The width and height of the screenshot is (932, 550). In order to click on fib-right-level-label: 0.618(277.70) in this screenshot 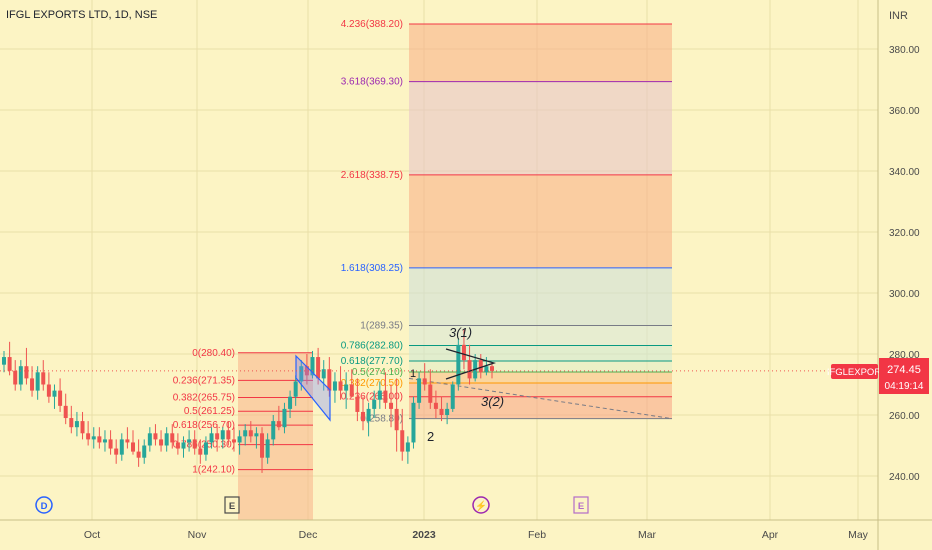, I will do `click(372, 361)`.